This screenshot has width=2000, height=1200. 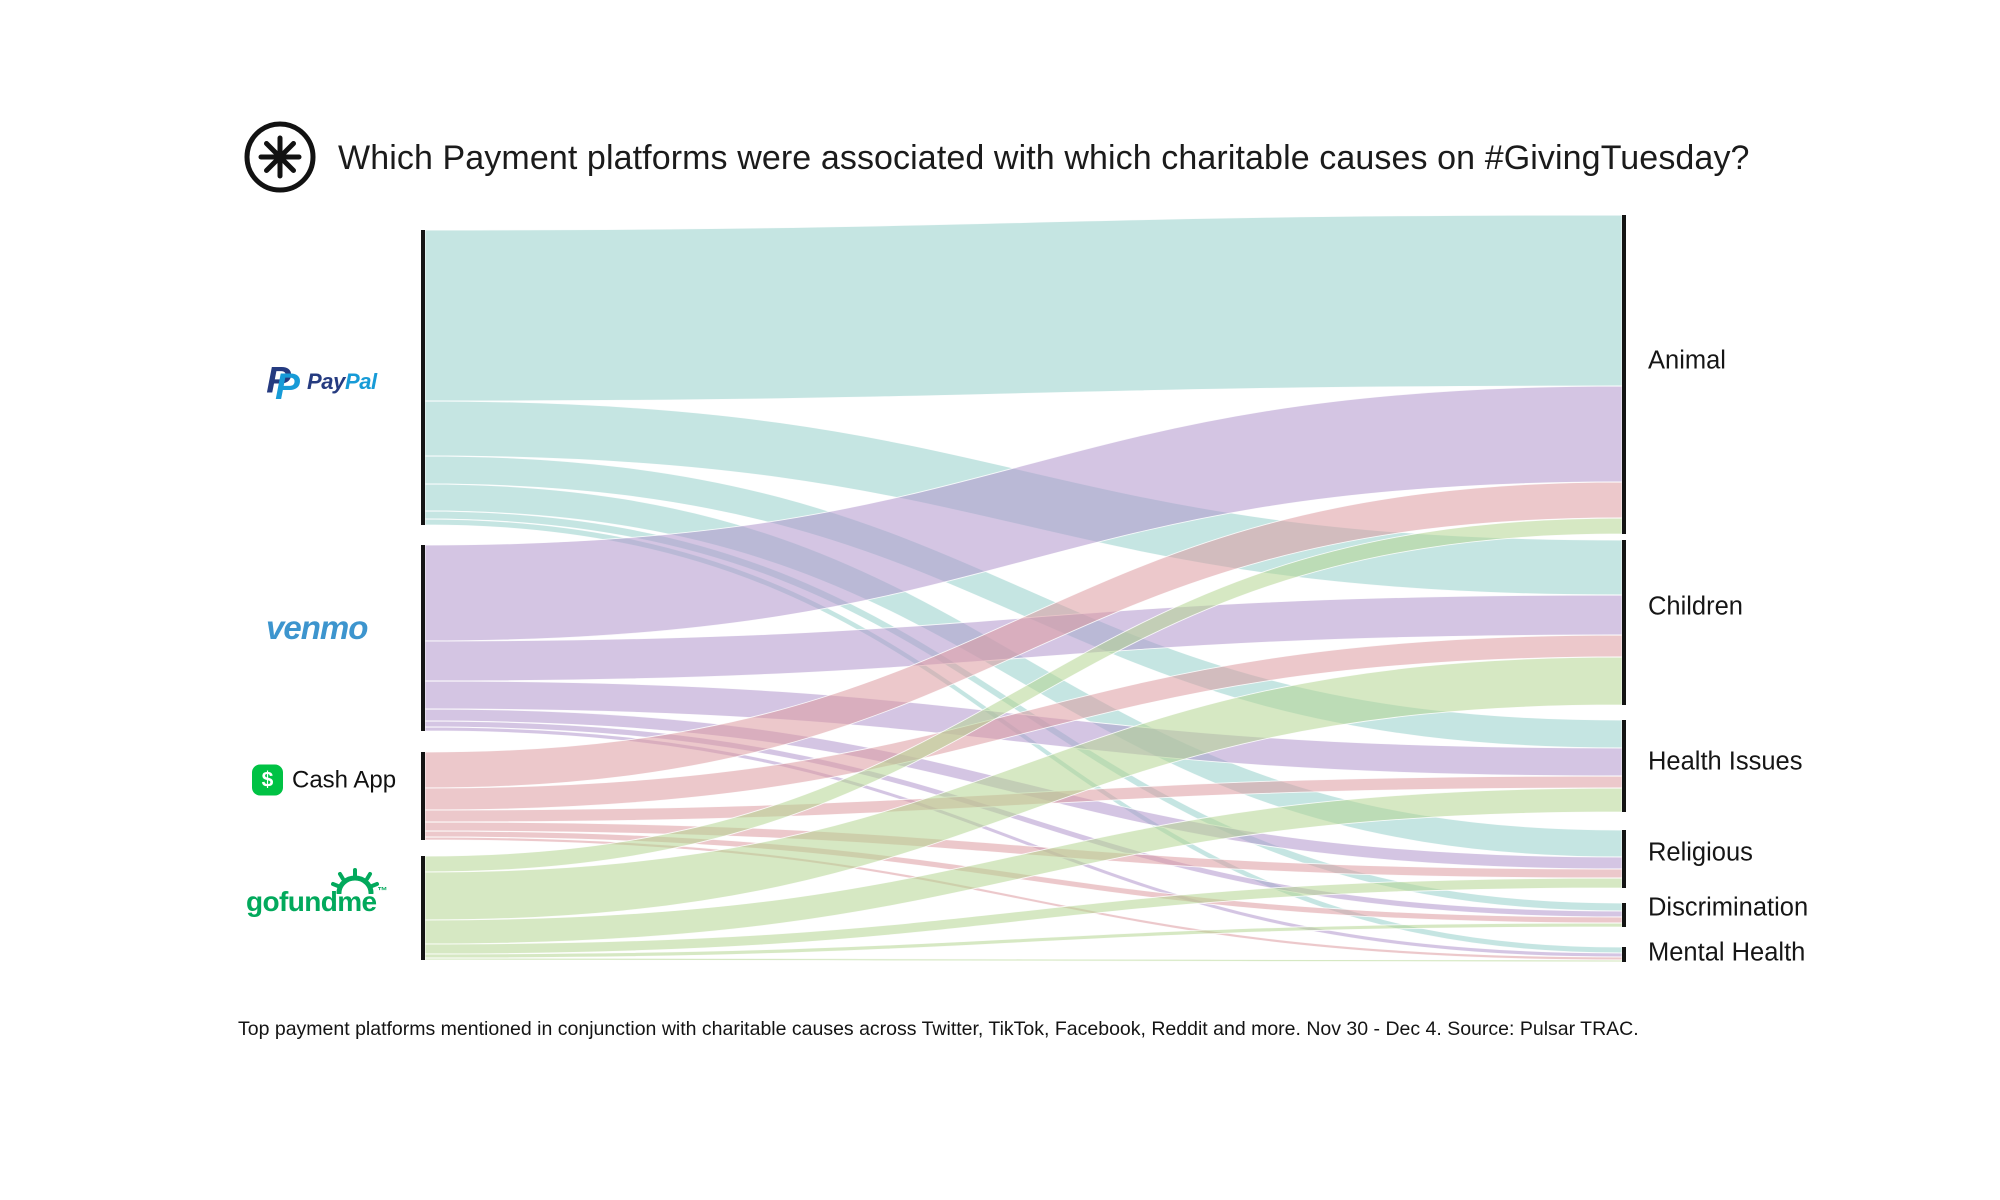 I want to click on sankey-node-mental, so click(x=1624, y=954).